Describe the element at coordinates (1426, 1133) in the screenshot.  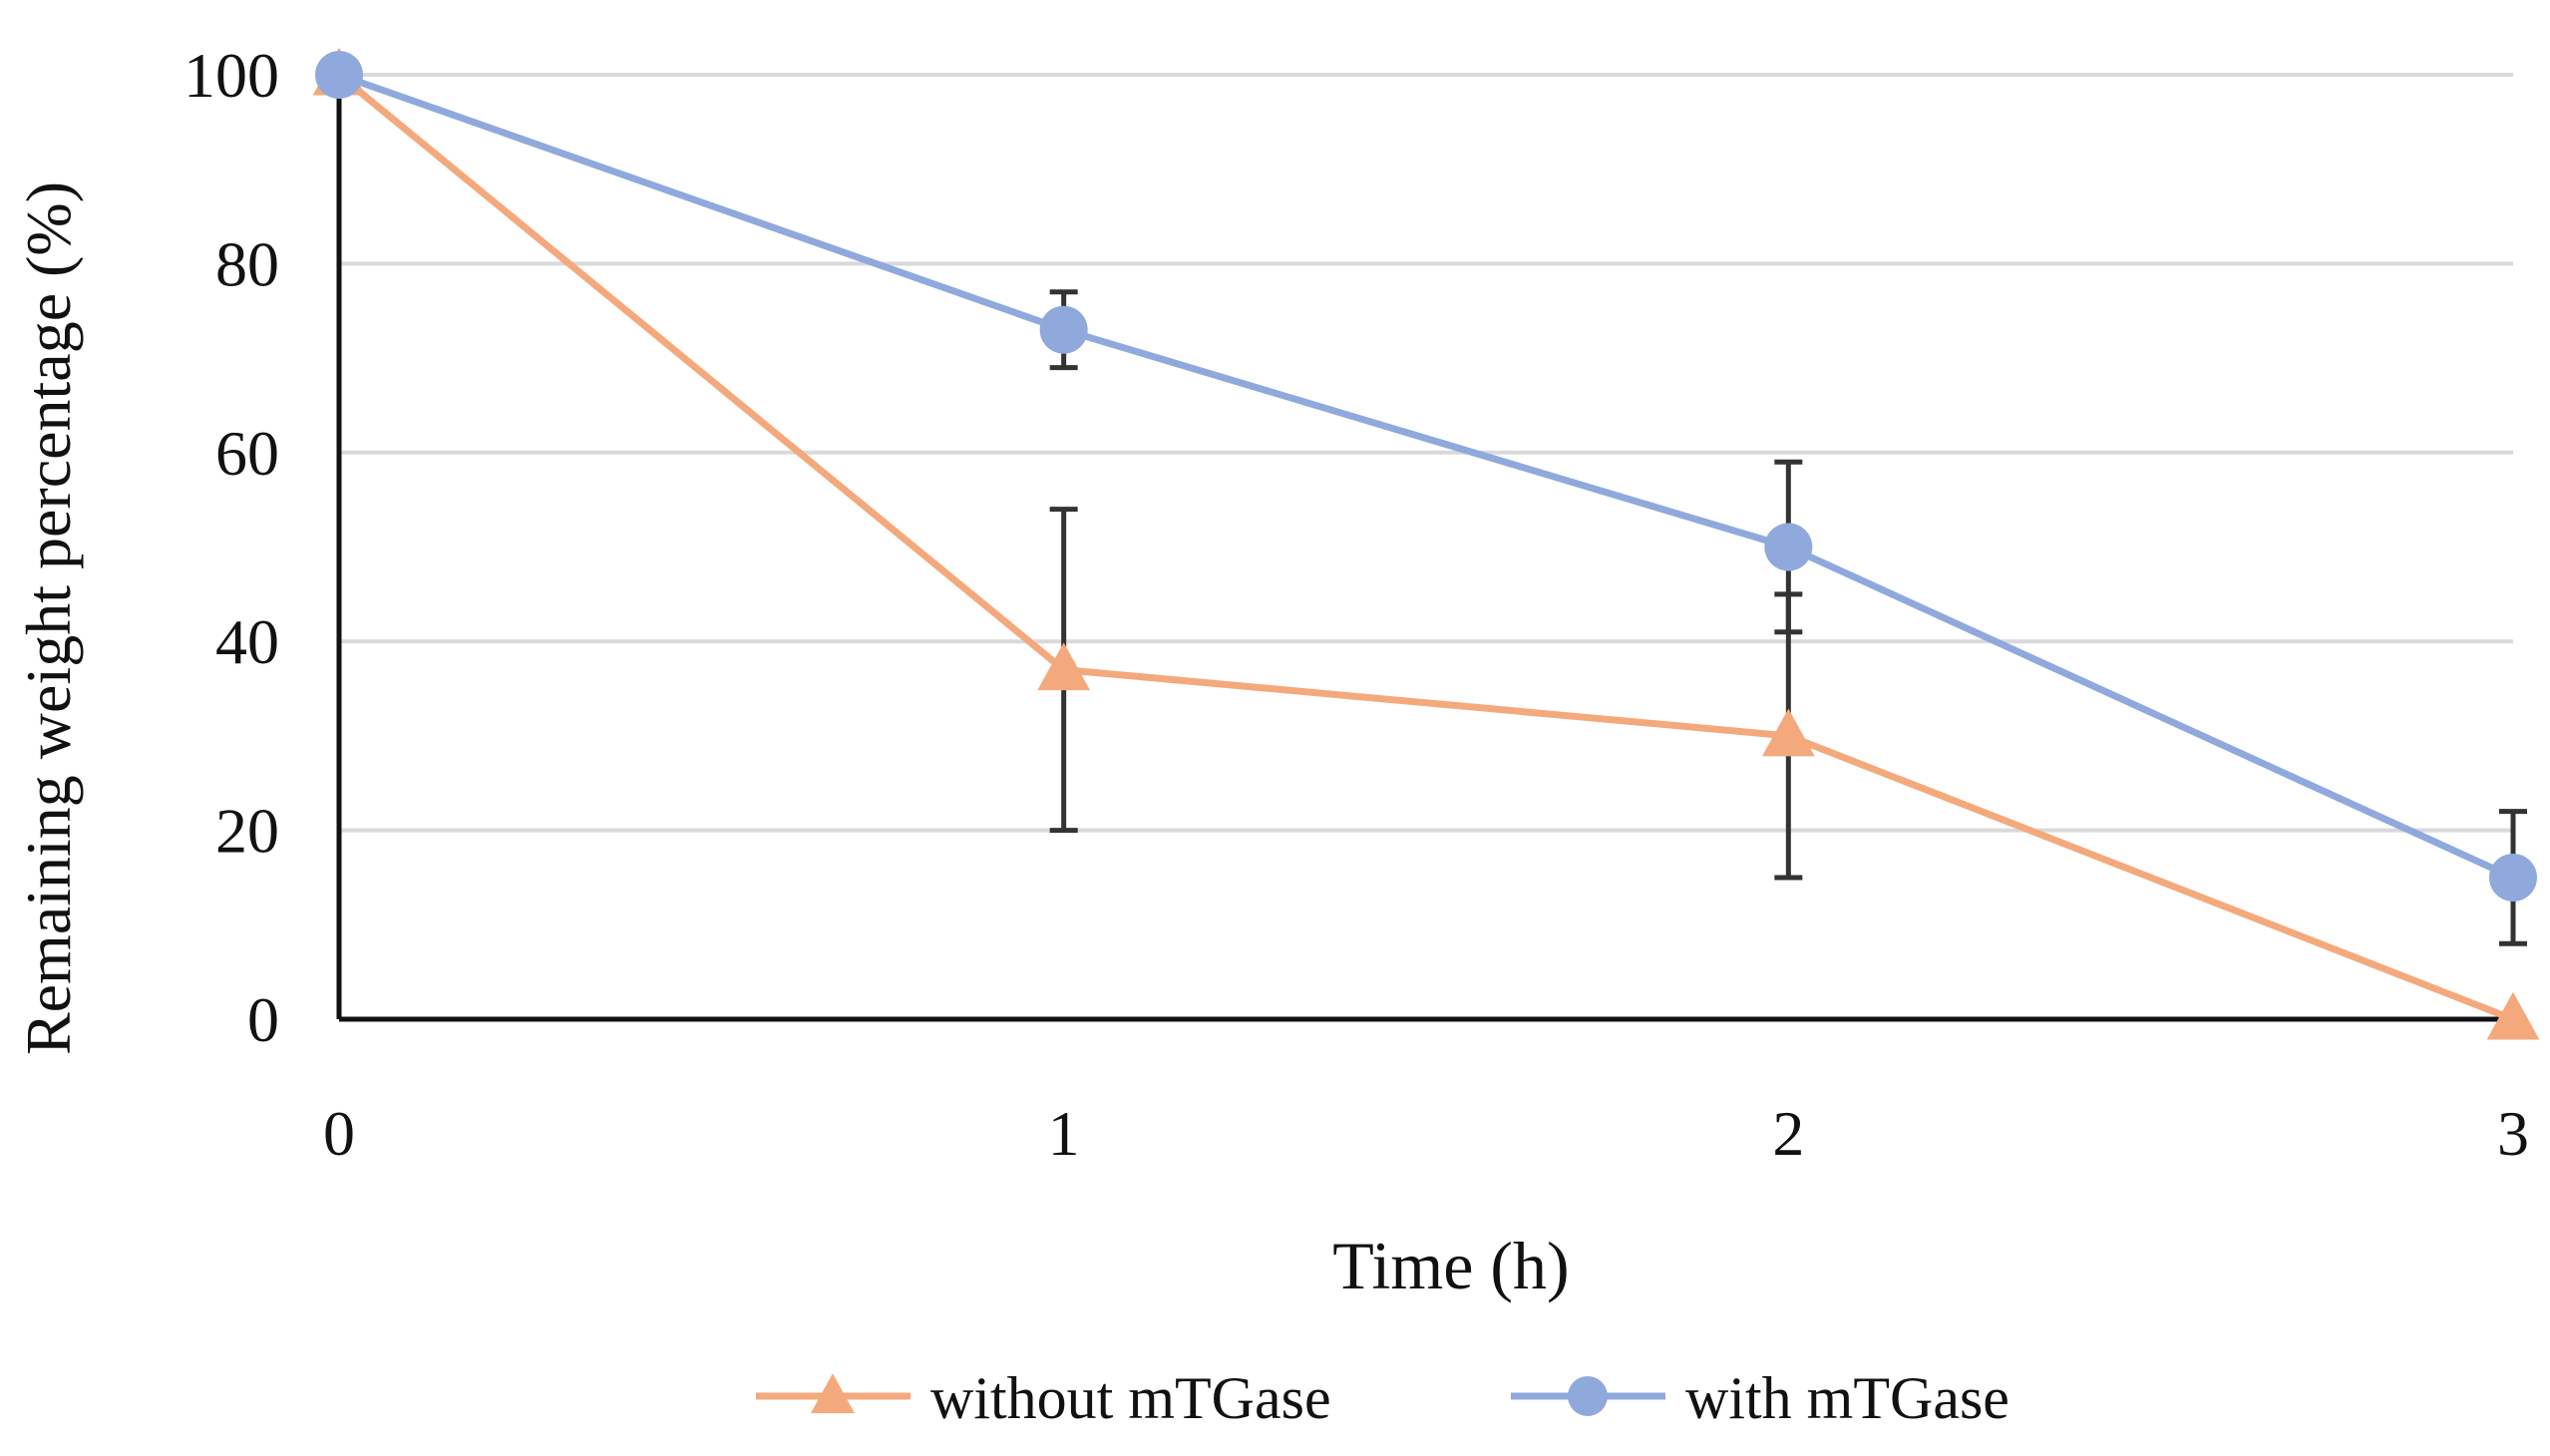
I see `x-tick-labels: 0 1 2 3` at that location.